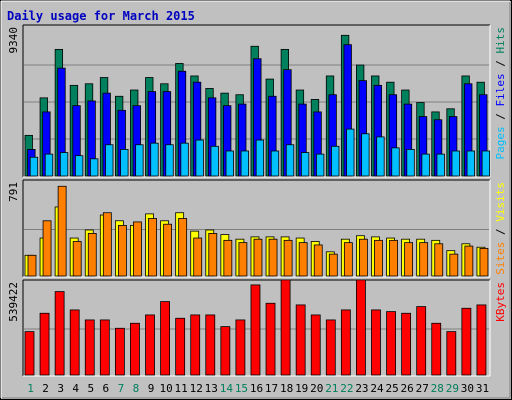 The image size is (512, 400). Describe the element at coordinates (211, 388) in the screenshot. I see `x-tick-label: 13` at that location.